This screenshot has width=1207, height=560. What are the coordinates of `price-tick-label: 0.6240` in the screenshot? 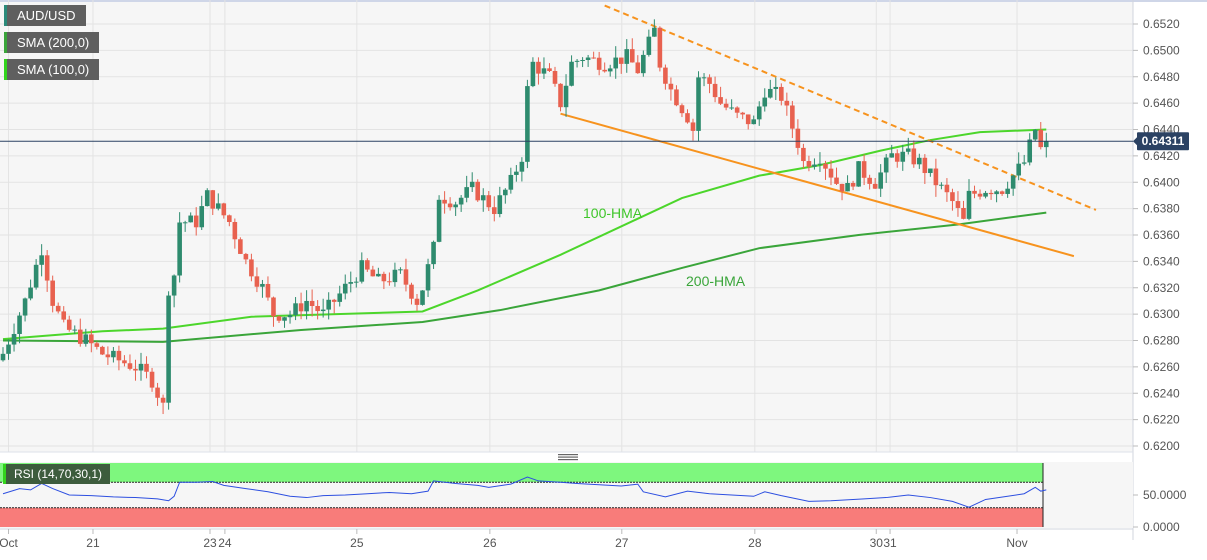 It's located at (1161, 393).